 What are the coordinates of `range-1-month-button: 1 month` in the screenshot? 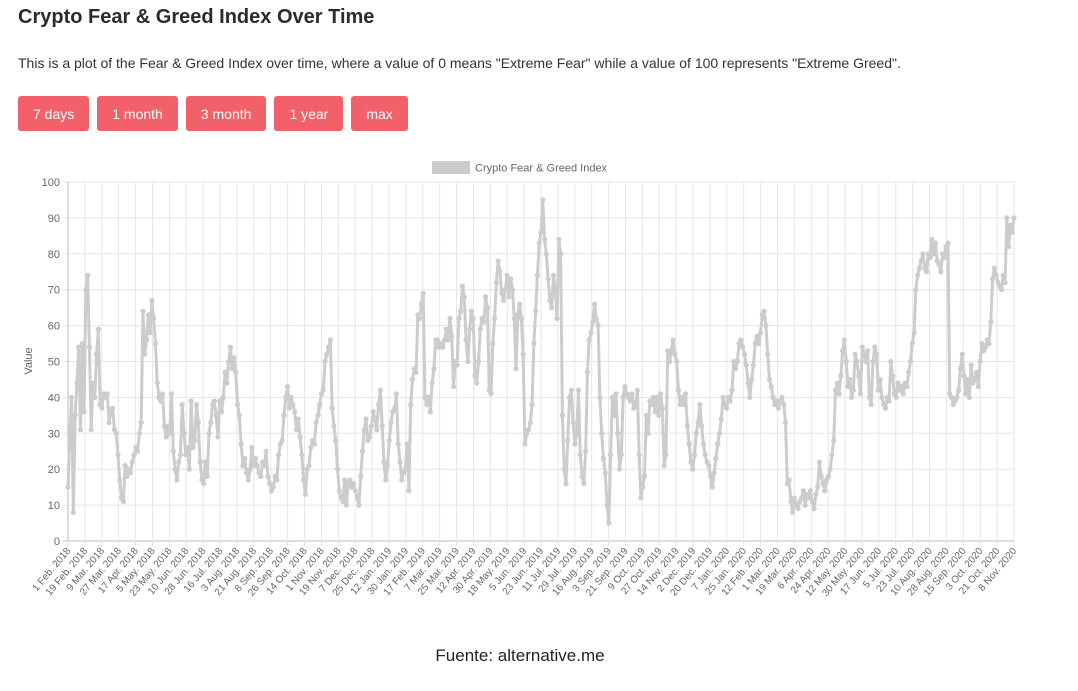 It's located at (137, 113).